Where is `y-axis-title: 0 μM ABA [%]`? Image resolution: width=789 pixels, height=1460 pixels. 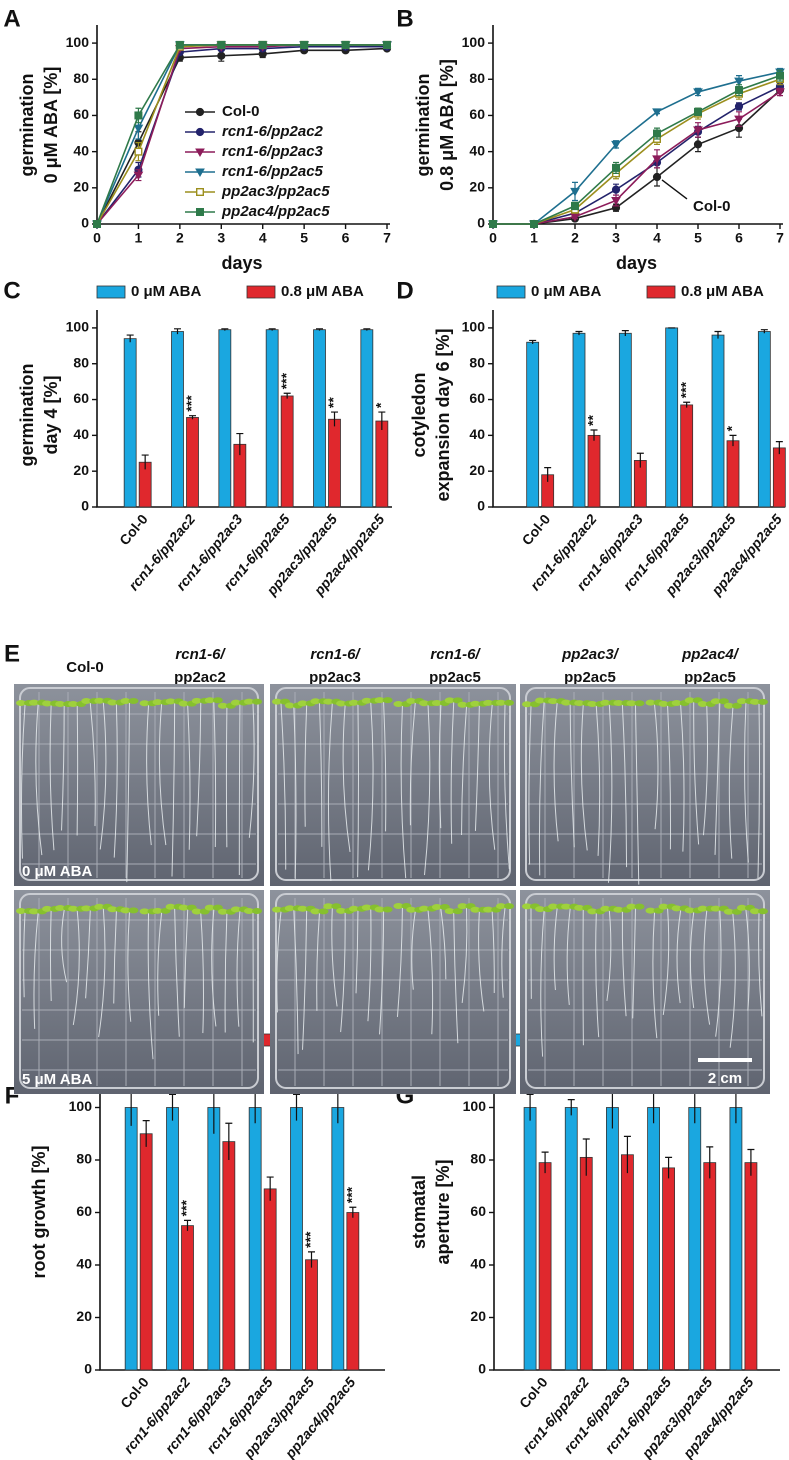
y-axis-title: 0 μM ABA [%] is located at coordinates (51, 125).